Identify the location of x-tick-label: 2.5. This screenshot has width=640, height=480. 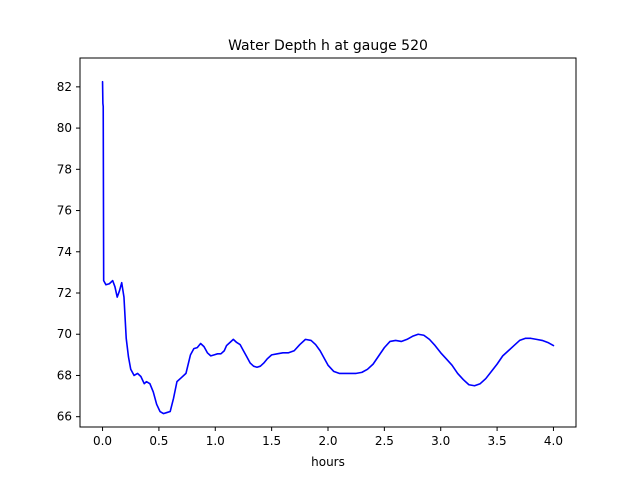
(384, 441).